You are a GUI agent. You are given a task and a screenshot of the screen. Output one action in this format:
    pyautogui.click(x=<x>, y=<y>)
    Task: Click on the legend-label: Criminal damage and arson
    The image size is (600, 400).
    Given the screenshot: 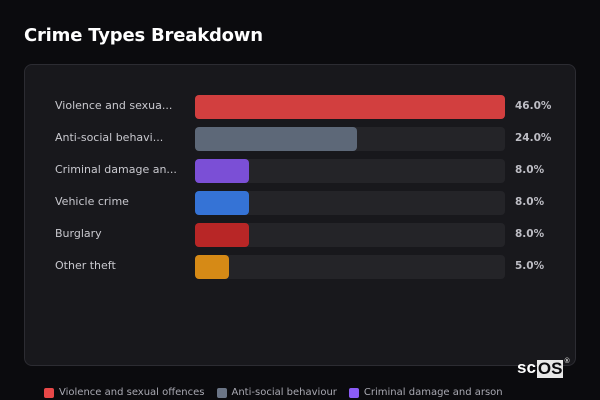 What is the action you would take?
    pyautogui.click(x=433, y=392)
    